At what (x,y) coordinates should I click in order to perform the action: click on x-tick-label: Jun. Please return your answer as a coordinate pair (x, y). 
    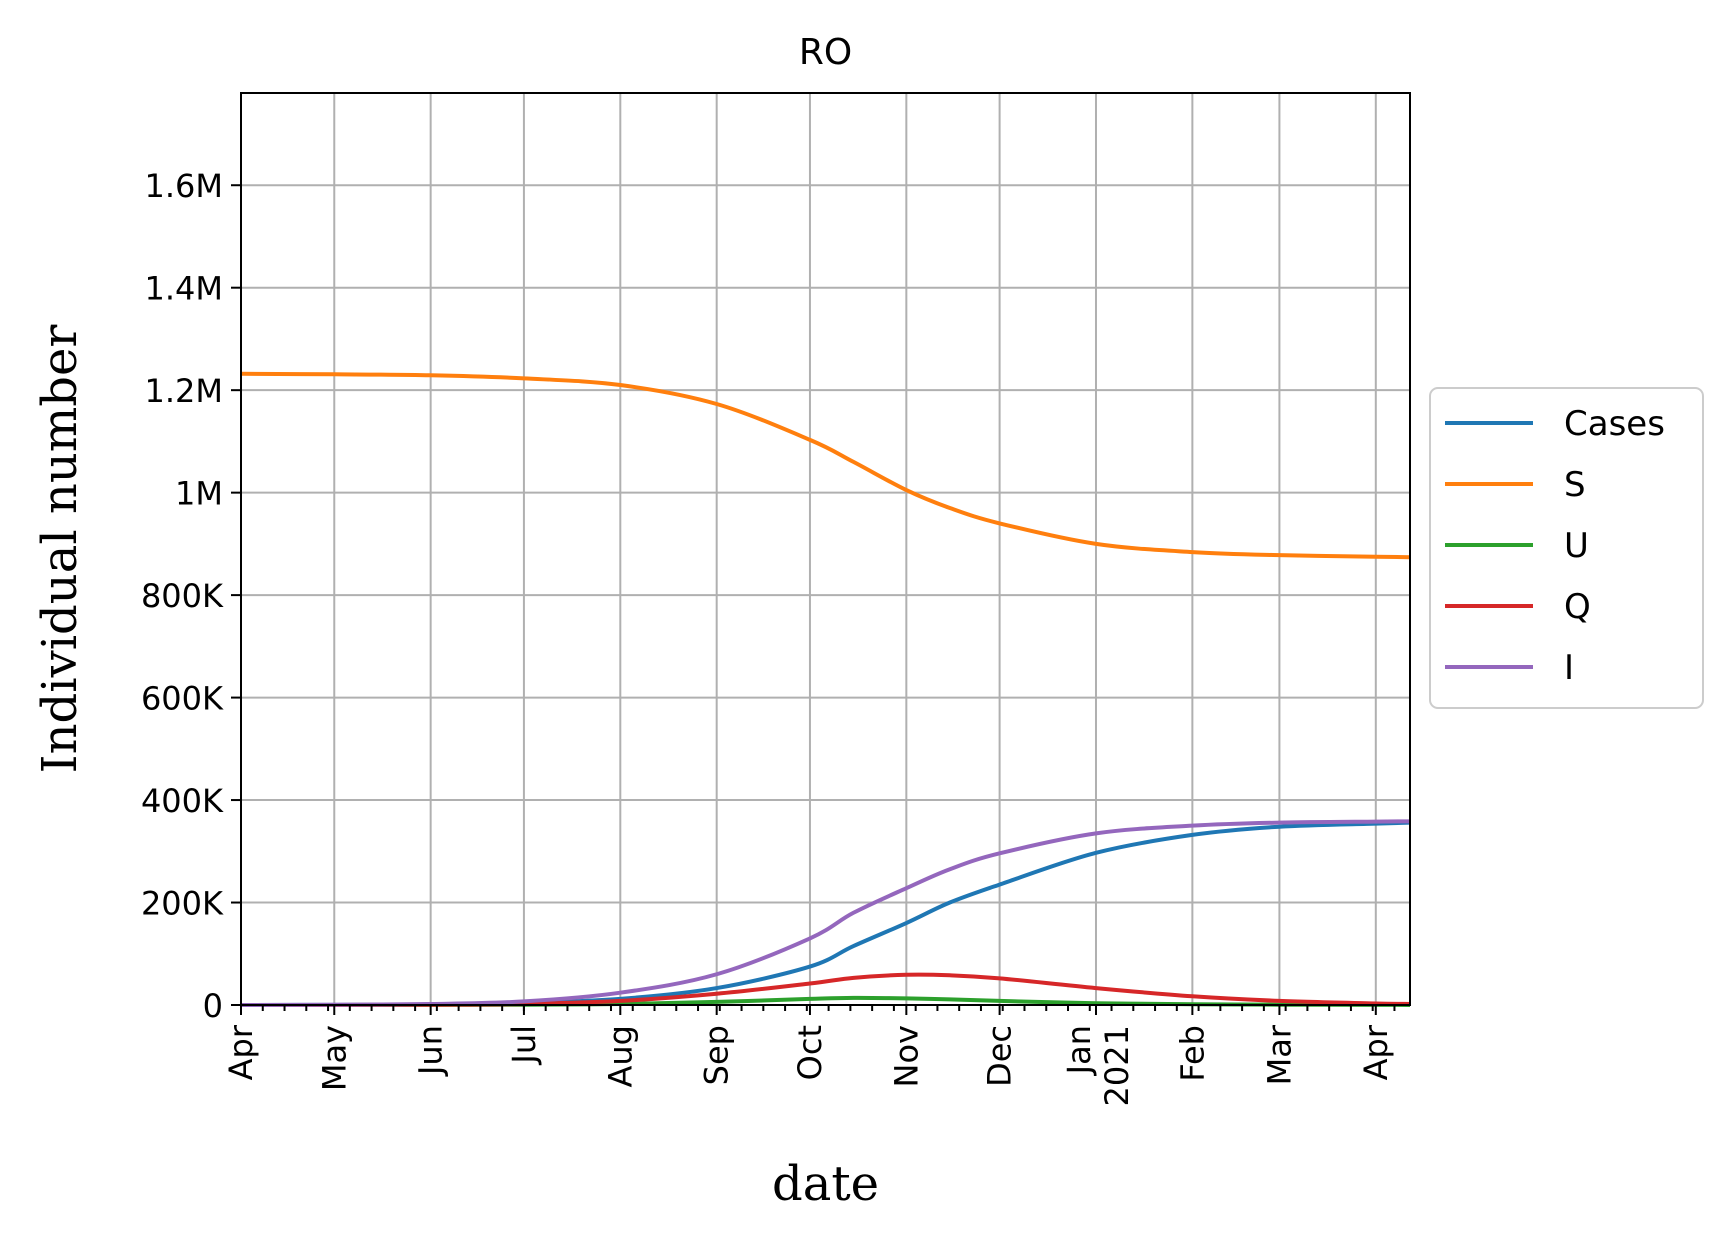
    Looking at the image, I should click on (431, 1051).